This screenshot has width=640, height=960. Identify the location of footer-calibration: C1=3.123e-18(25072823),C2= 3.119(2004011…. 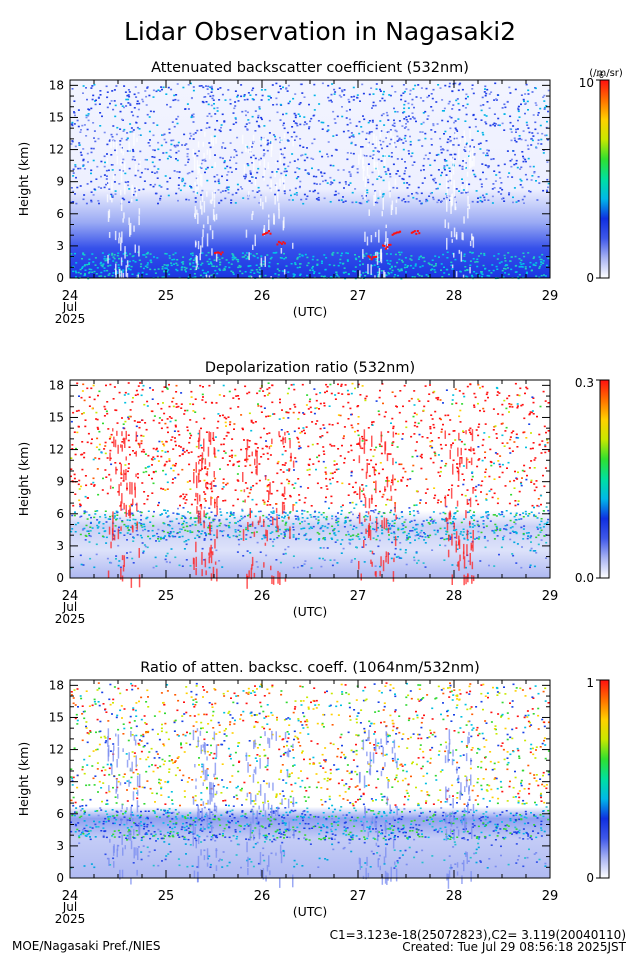
(478, 935).